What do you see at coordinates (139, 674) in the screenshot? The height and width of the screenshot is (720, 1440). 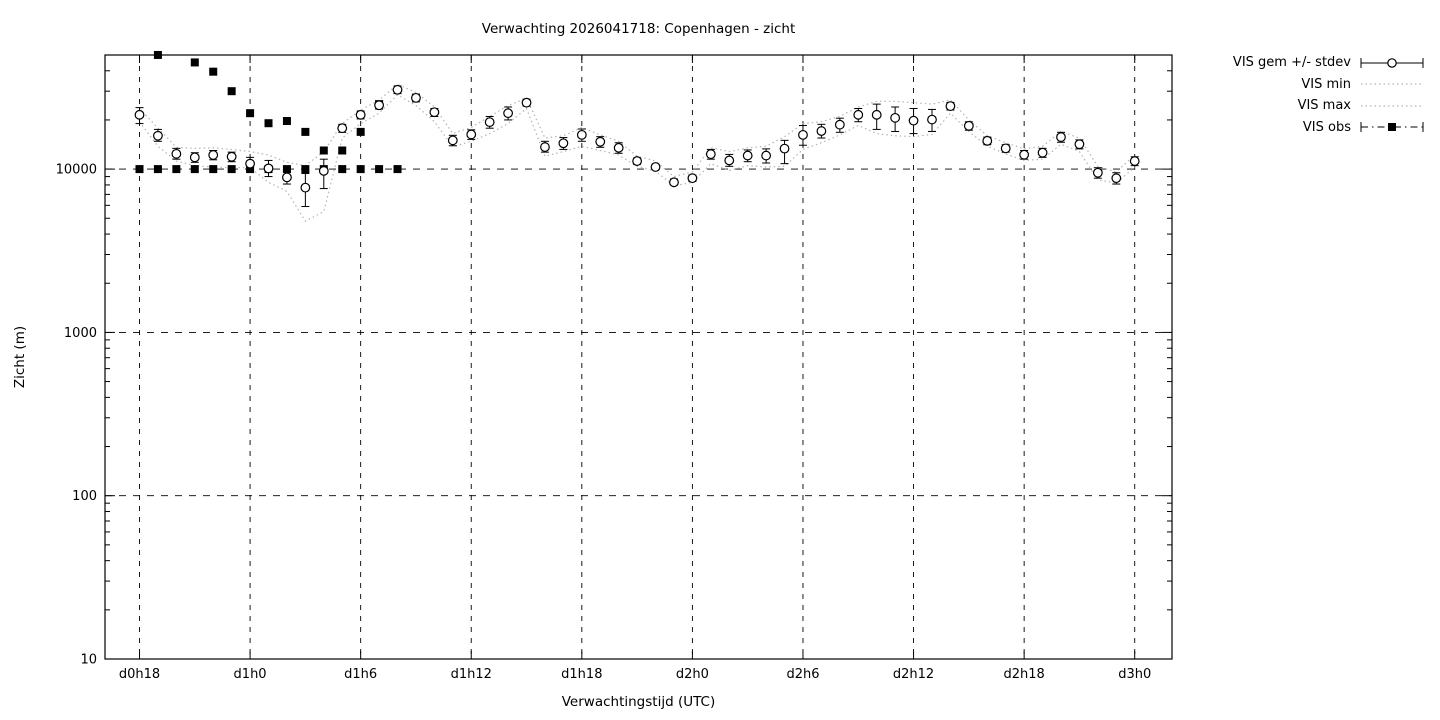 I see `svg-text: d0h18` at bounding box center [139, 674].